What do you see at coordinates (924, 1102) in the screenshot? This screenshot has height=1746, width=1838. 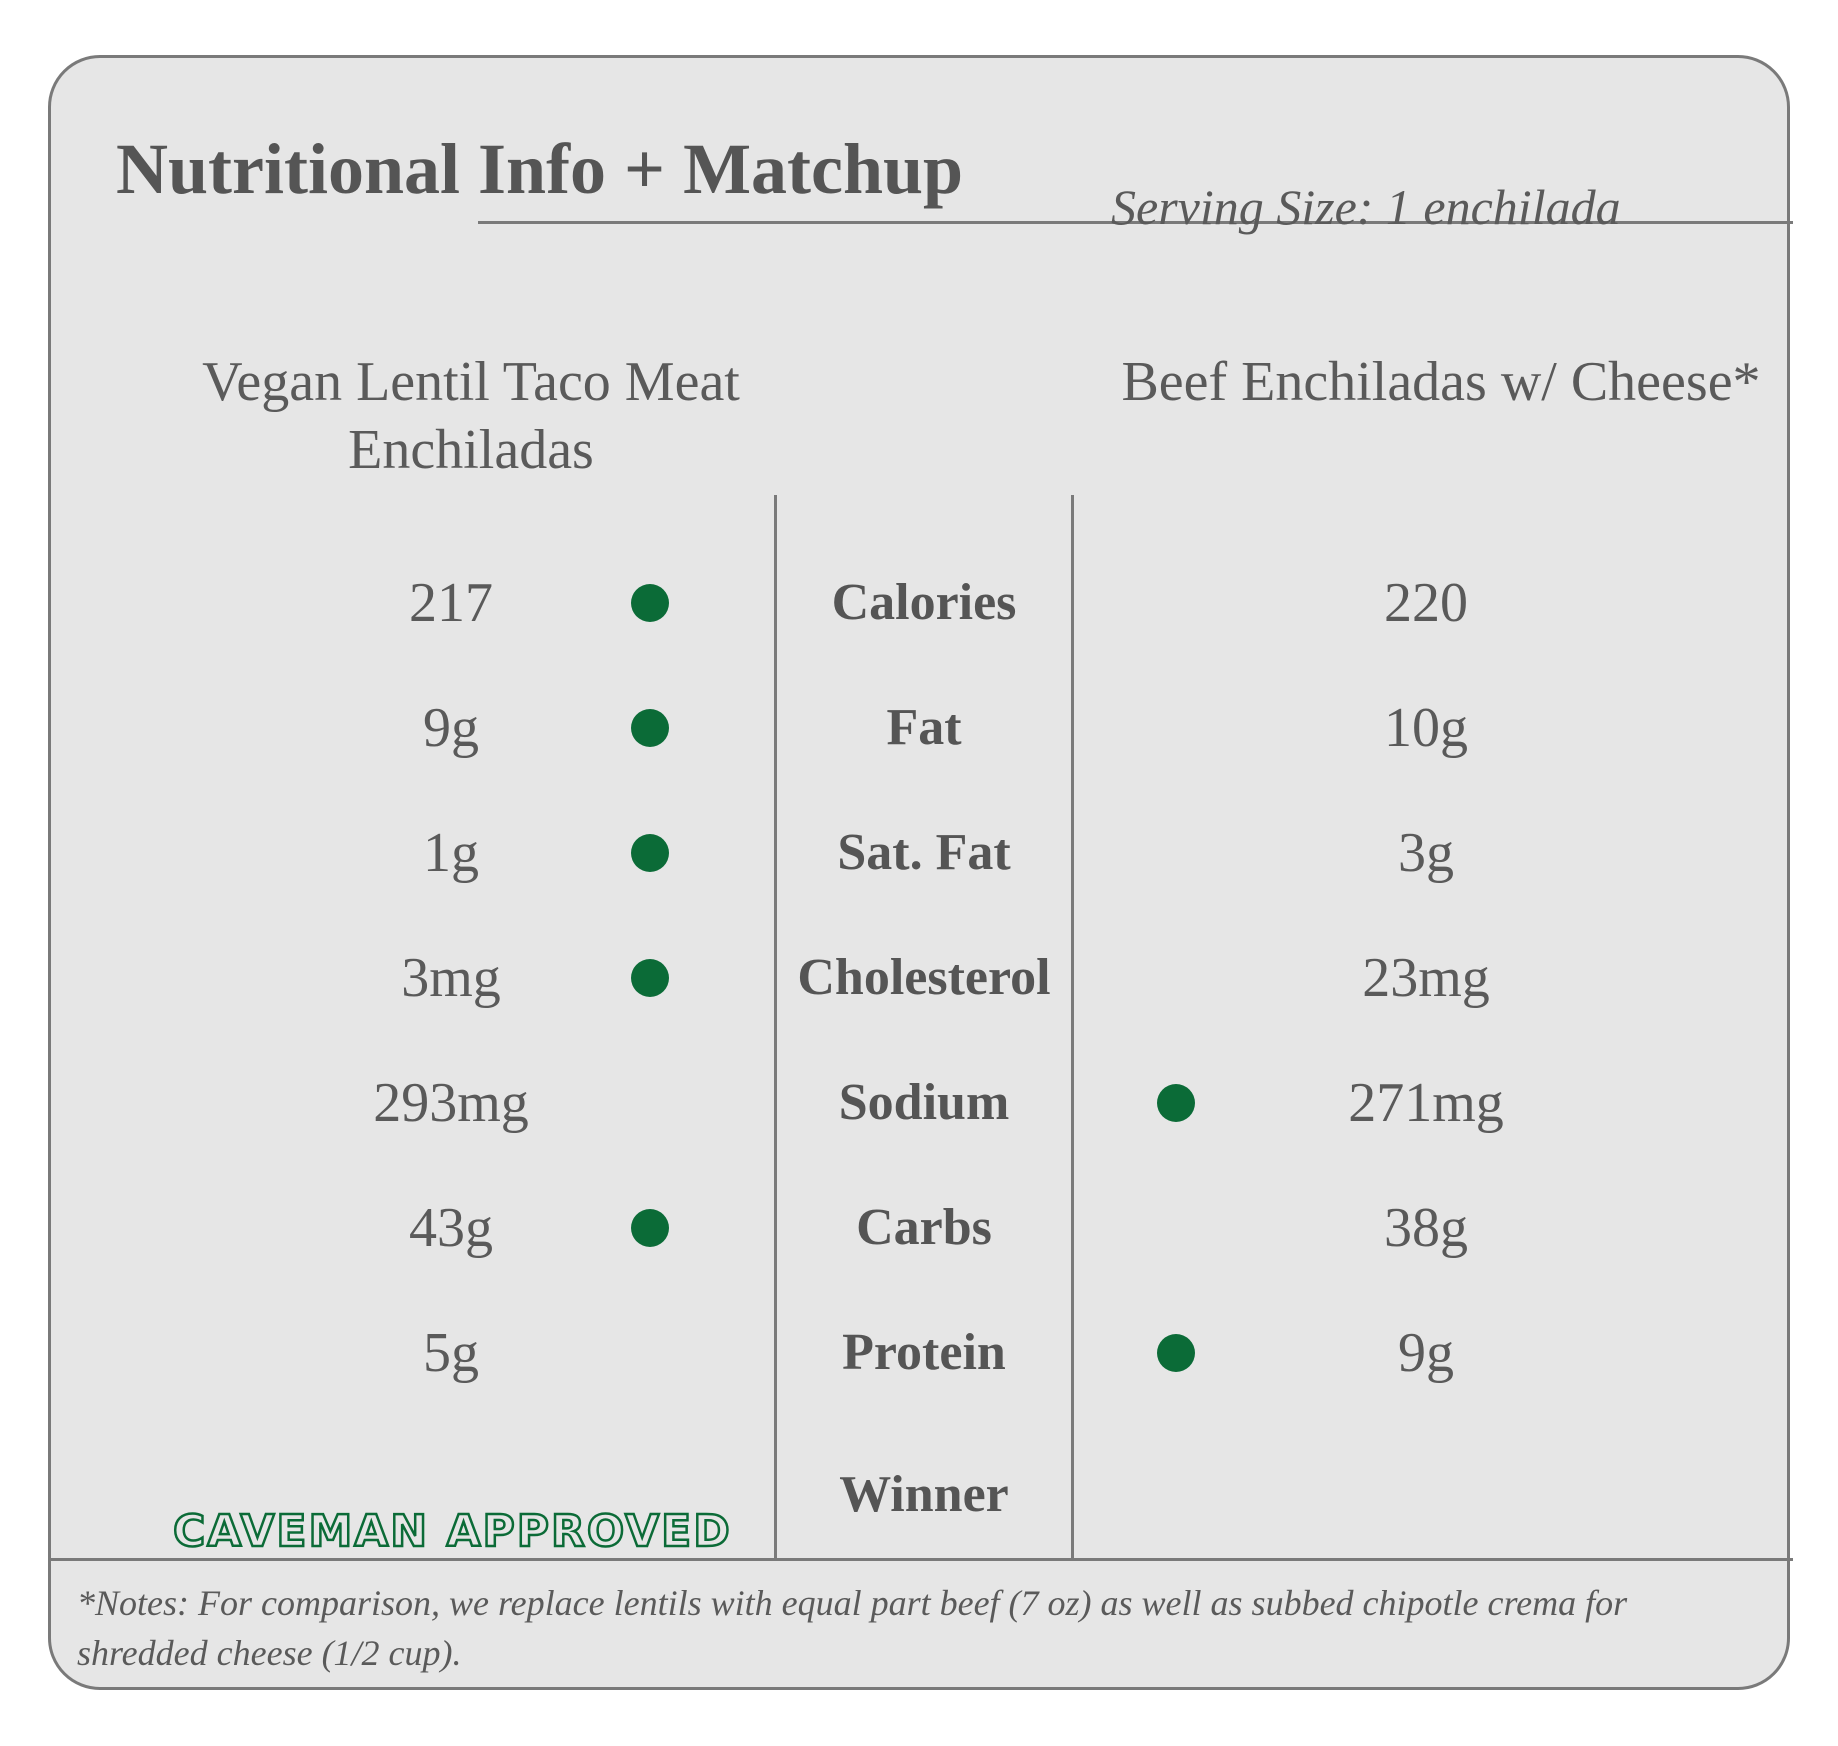 I see `nutrient-label: Sodium` at bounding box center [924, 1102].